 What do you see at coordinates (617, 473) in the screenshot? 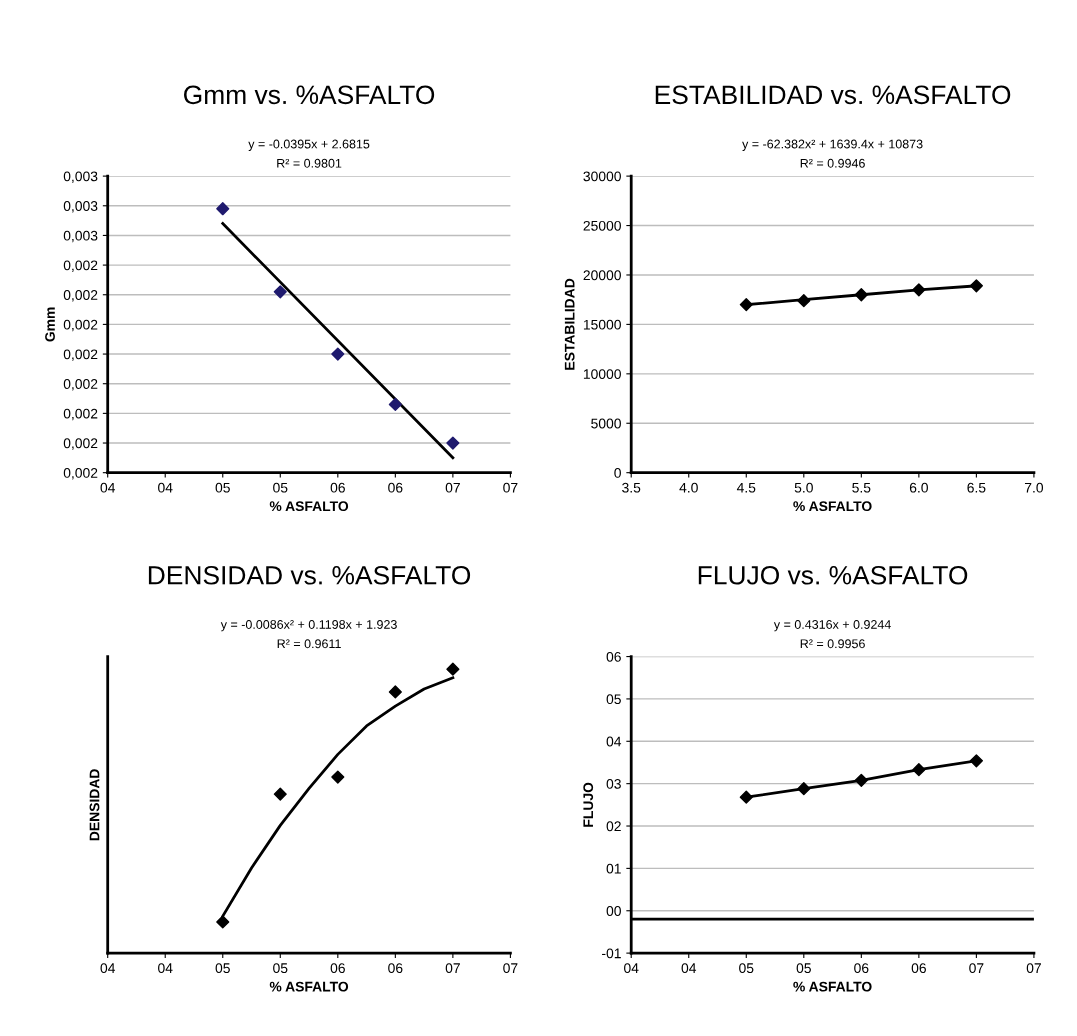
I see `y-tick-label: 0` at bounding box center [617, 473].